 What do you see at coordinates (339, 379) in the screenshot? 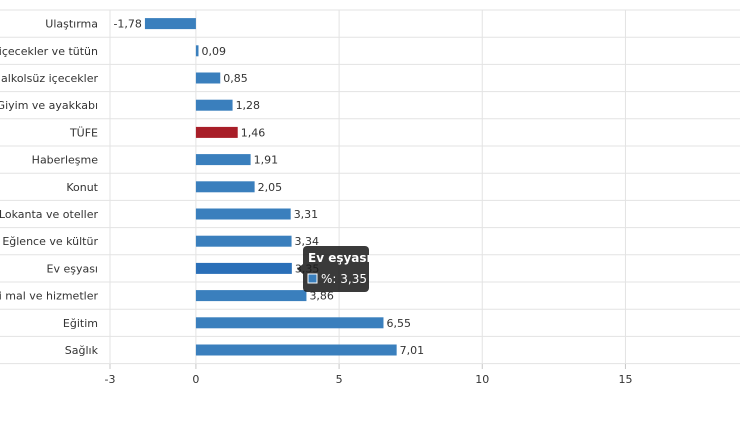
I see `x-tick-label: 5` at bounding box center [339, 379].